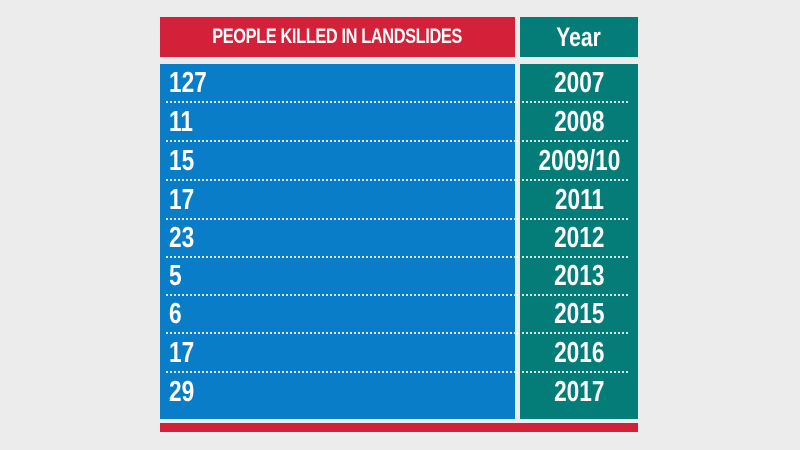 The height and width of the screenshot is (450, 800). Describe the element at coordinates (399, 83) in the screenshot. I see `table-row: 127 2007` at that location.